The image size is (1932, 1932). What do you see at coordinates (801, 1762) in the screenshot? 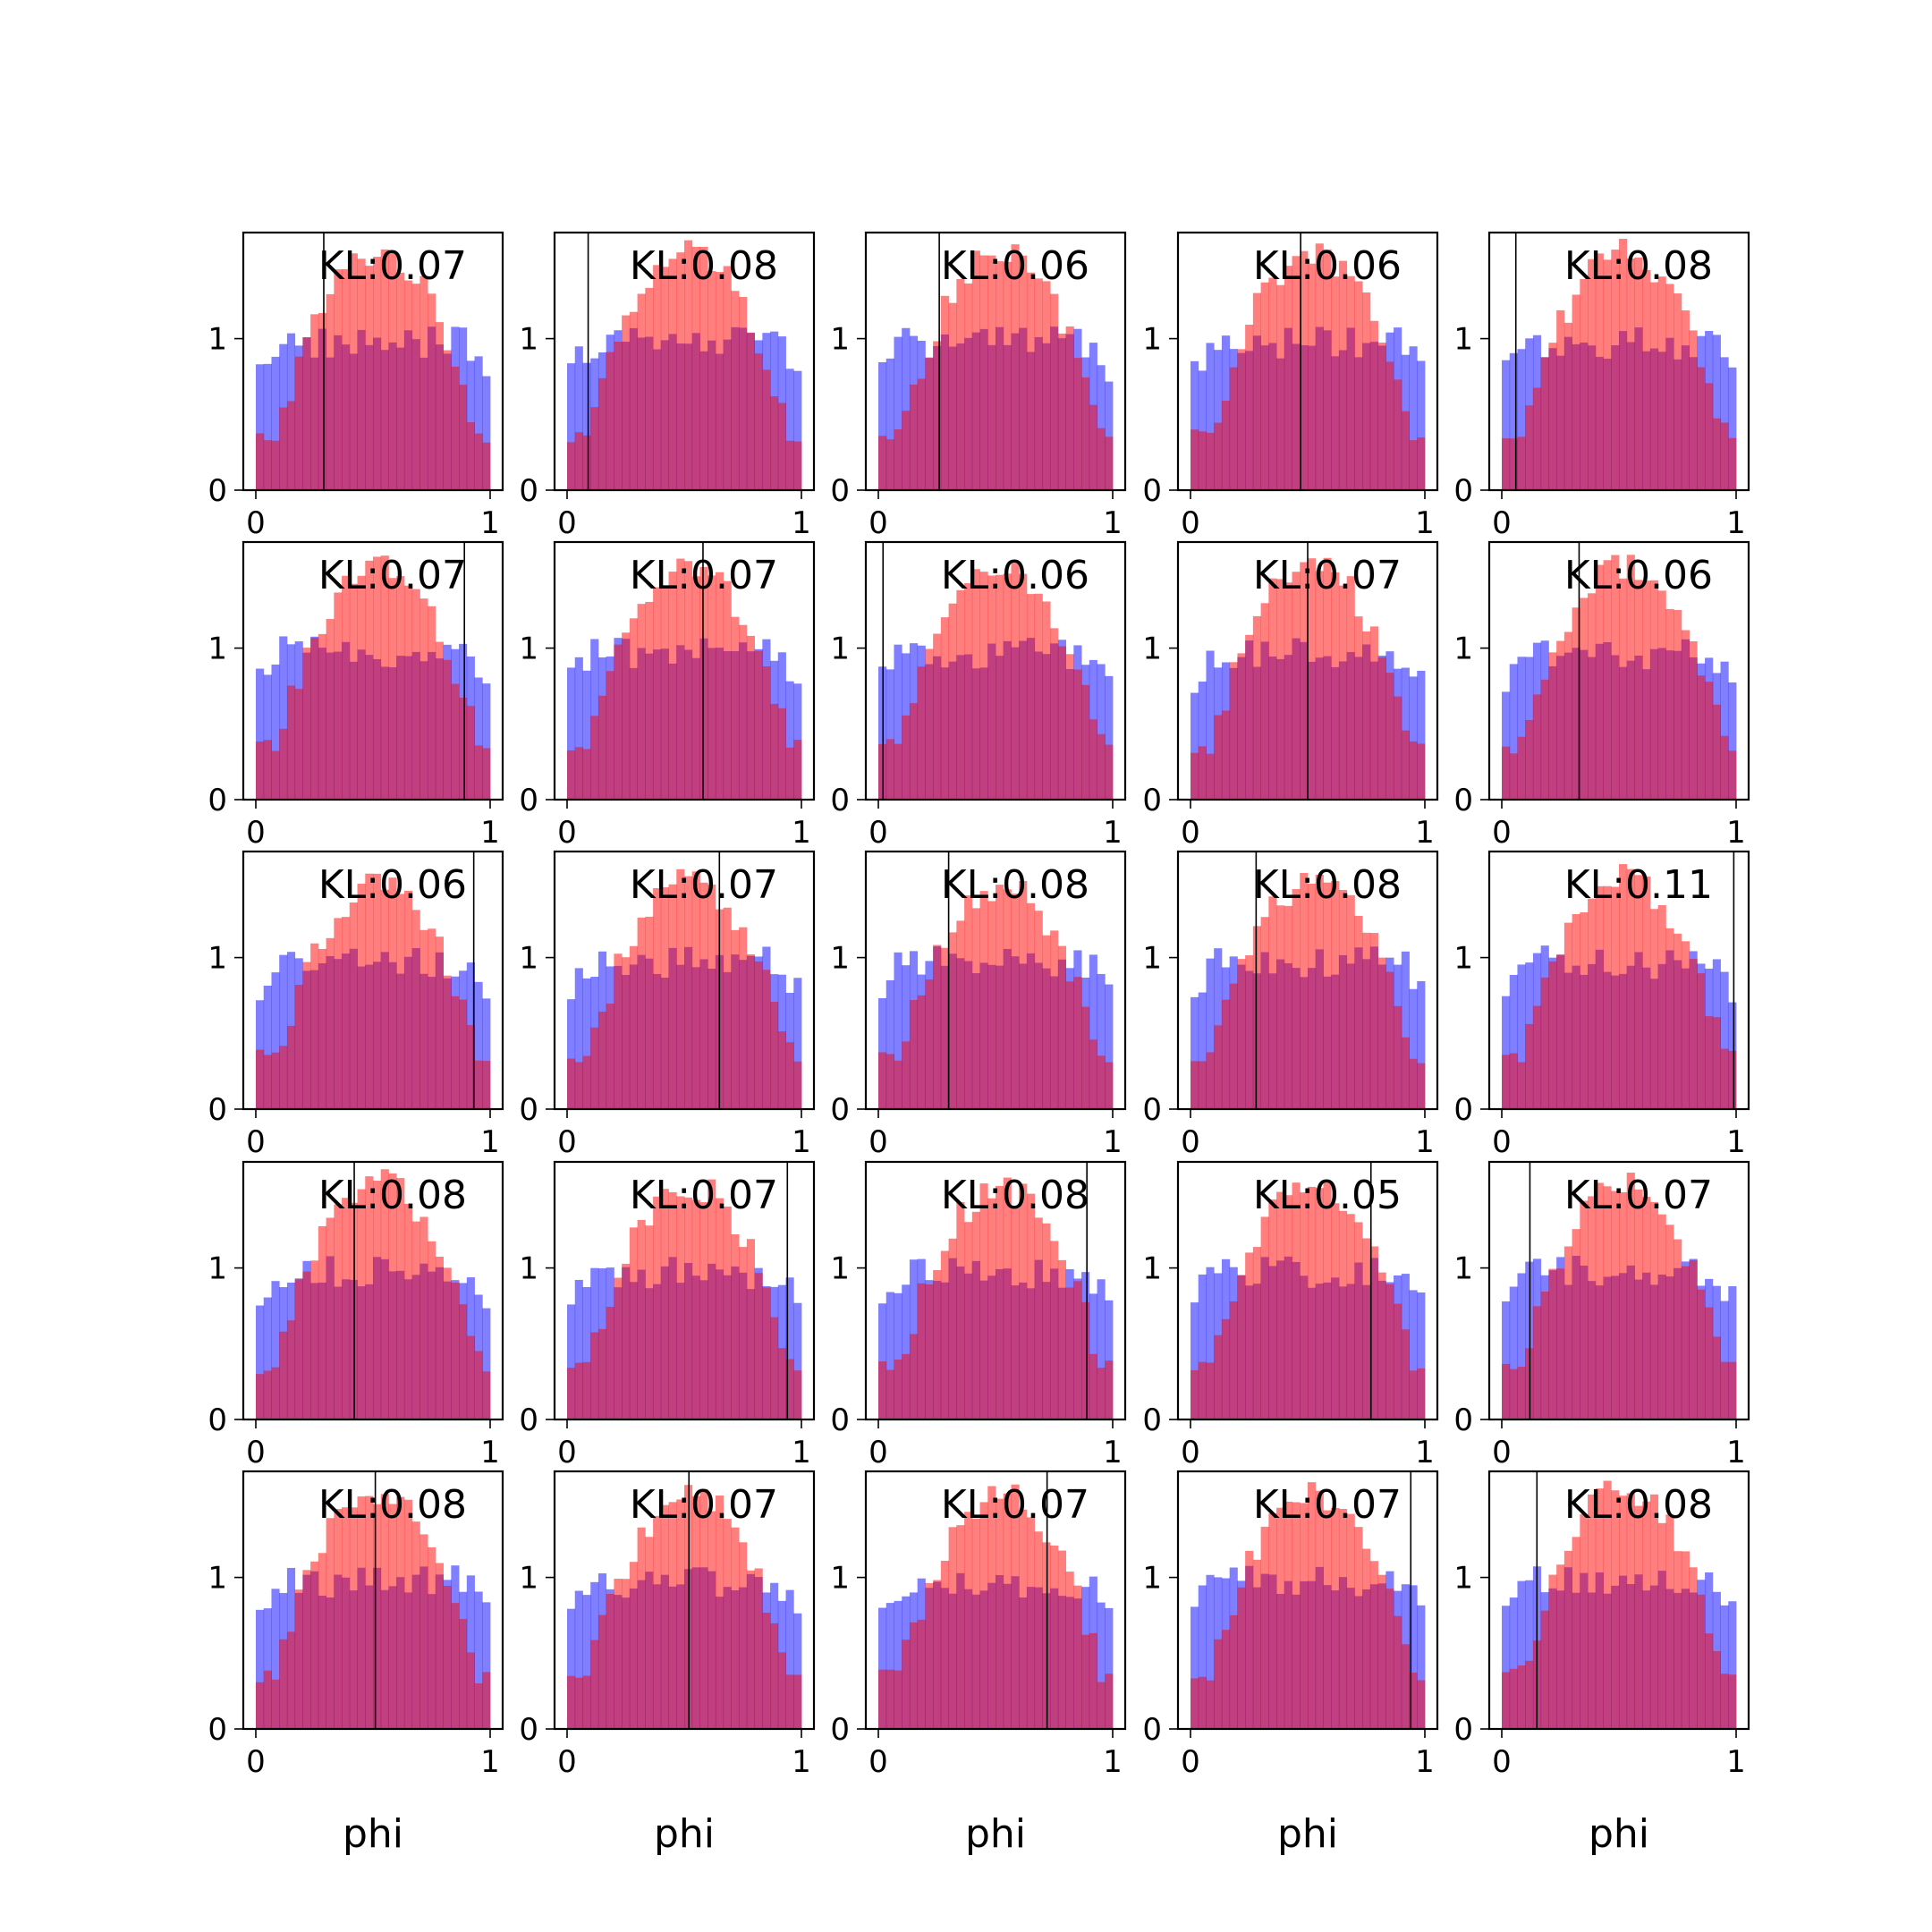
I see `x-tick-label: 1` at bounding box center [801, 1762].